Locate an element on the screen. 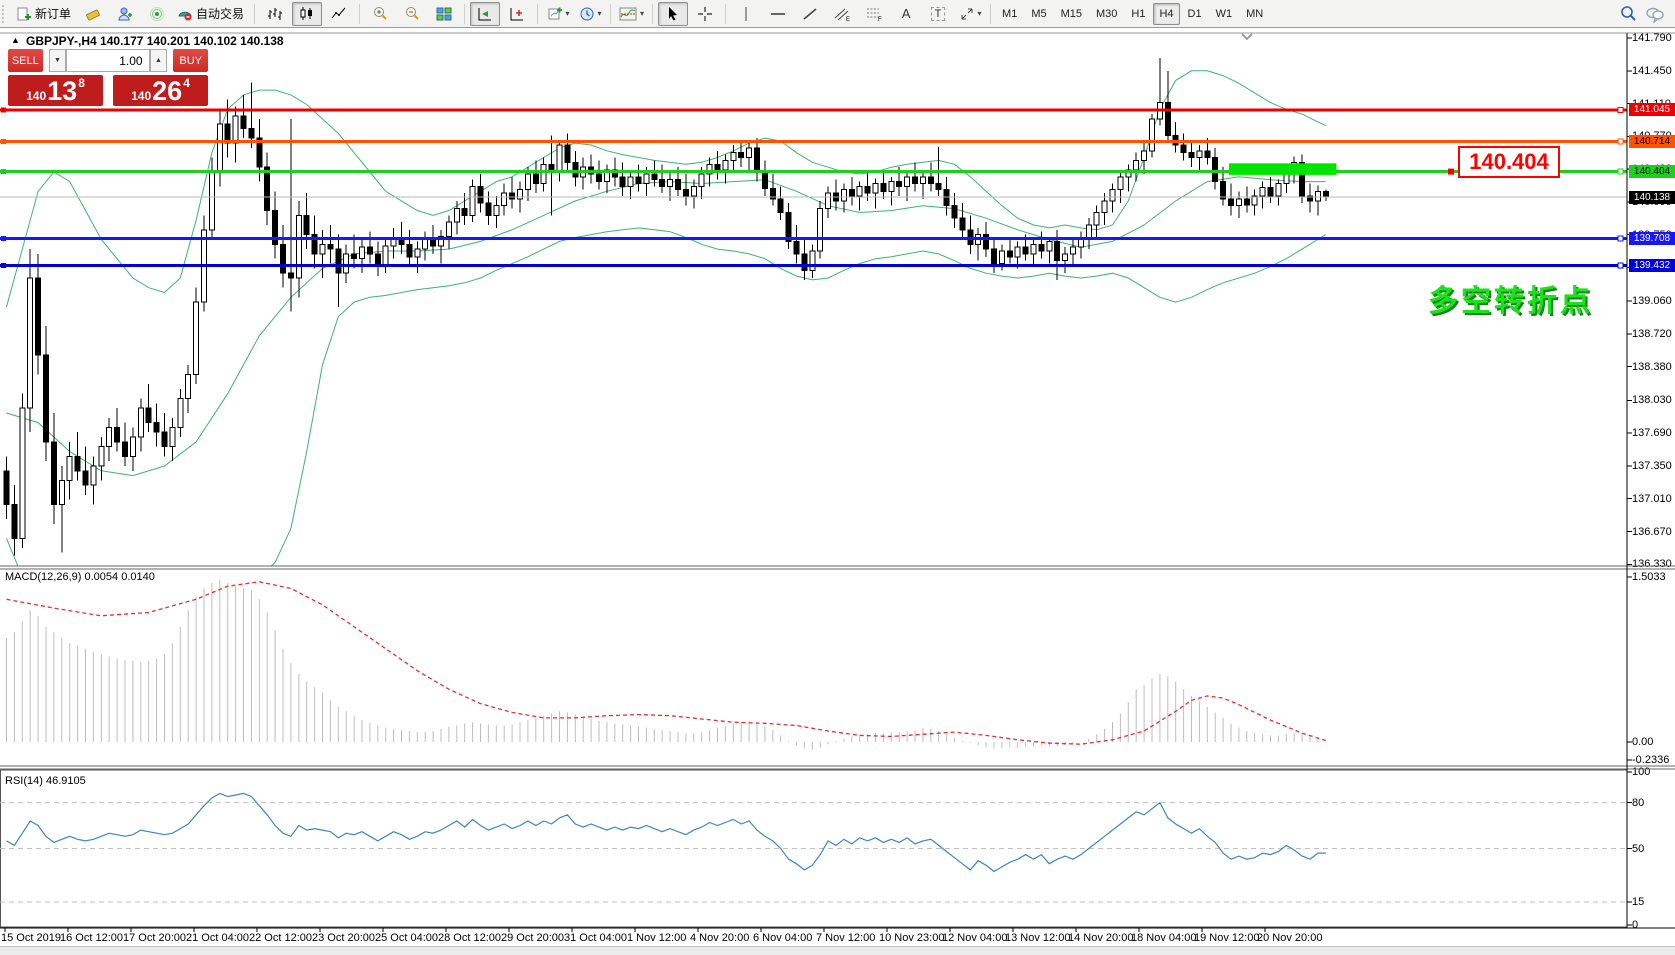  buy-price-display: 140 26 4 is located at coordinates (160, 90).